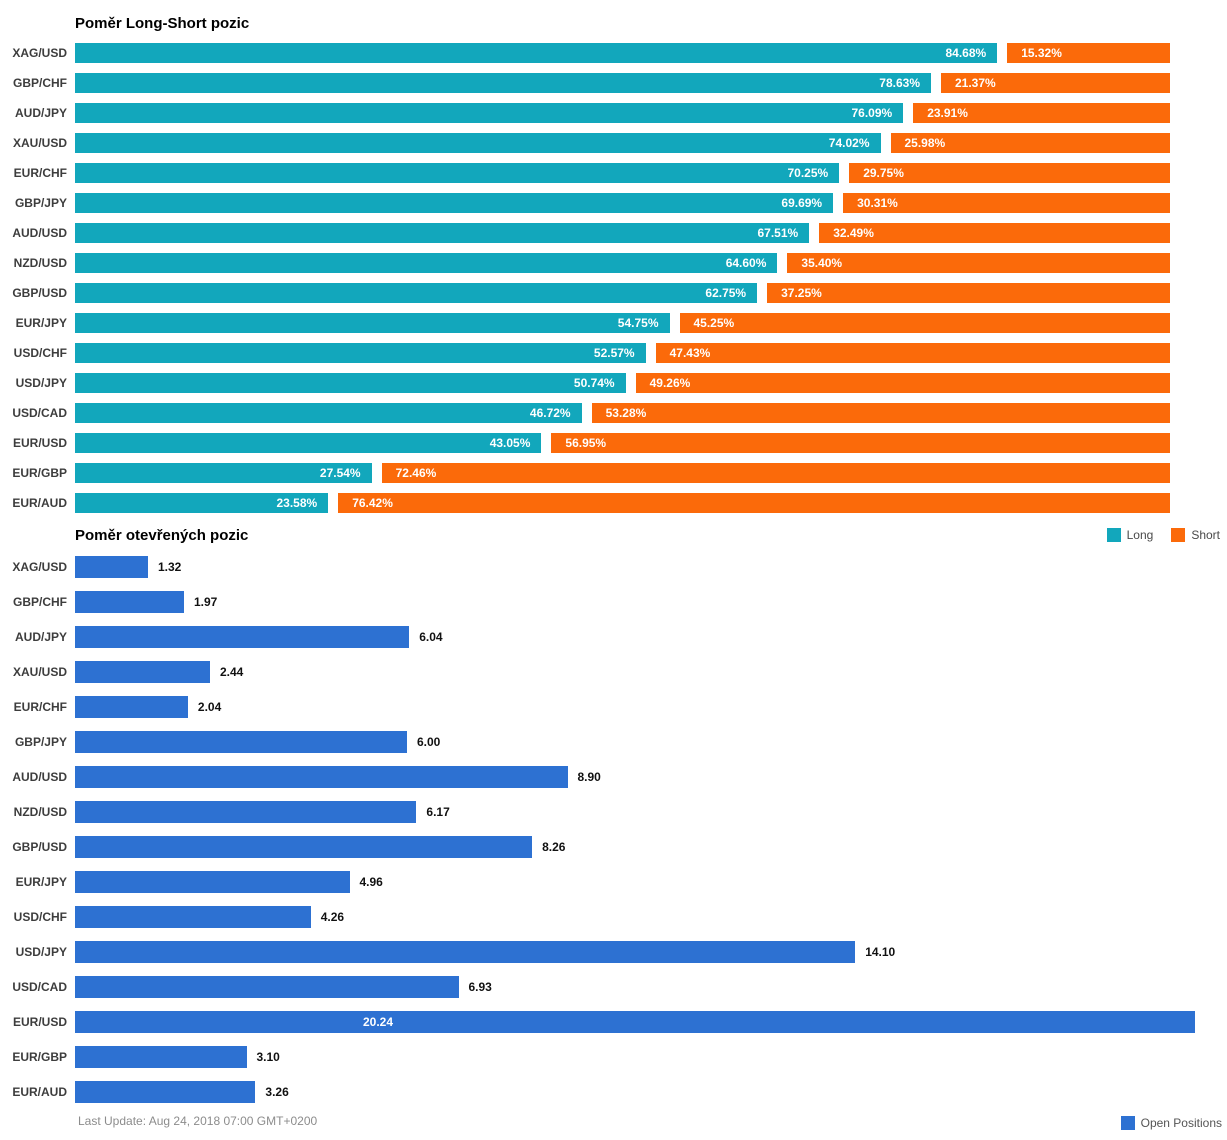 The height and width of the screenshot is (1140, 1227). I want to click on stacked-bar: 67.51% 32.49%, so click(622, 233).